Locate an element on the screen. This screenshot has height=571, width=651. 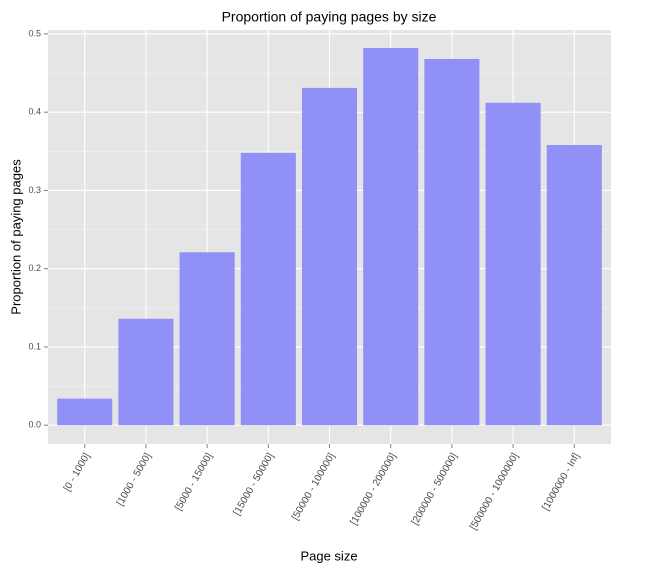
y-axis-label: Proportion of paying pages is located at coordinates (15, 237).